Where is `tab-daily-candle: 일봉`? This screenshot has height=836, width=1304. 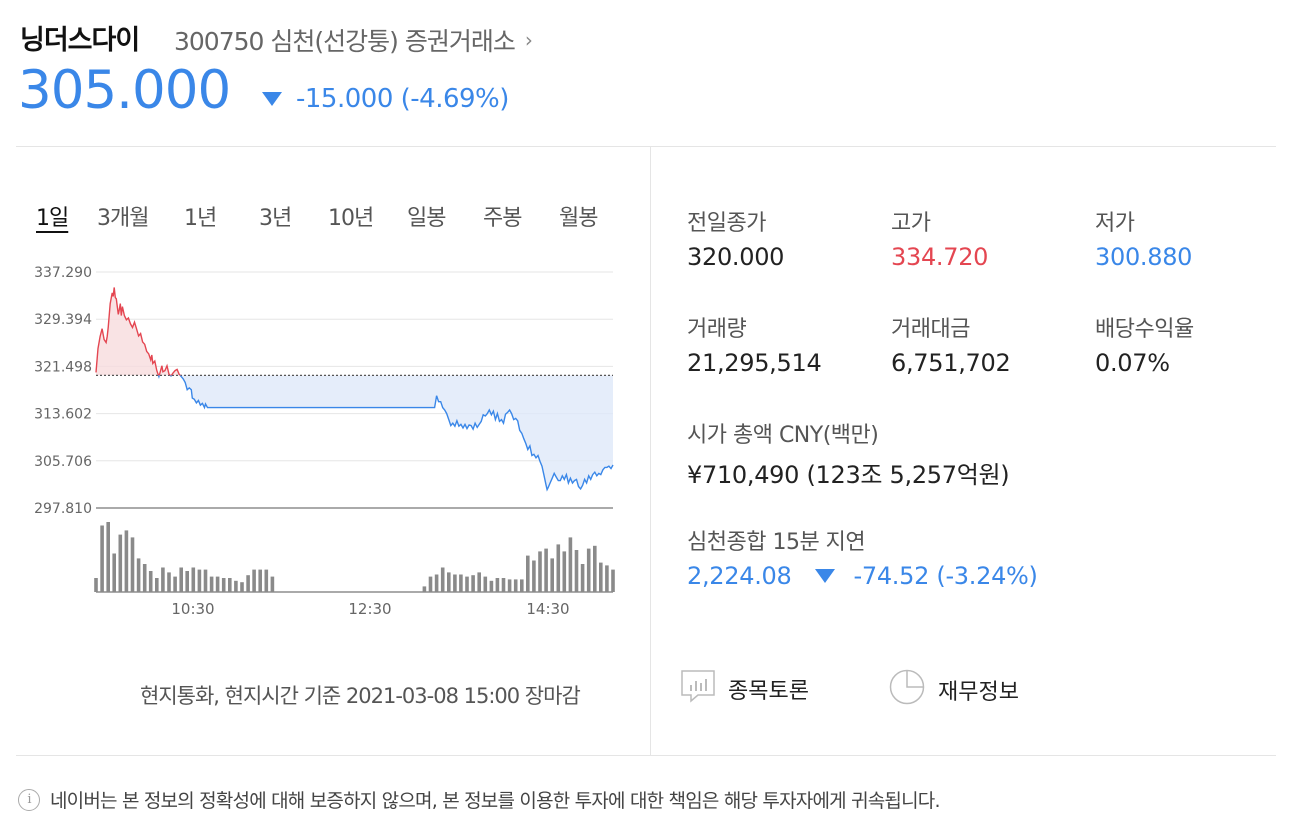 tab-daily-candle: 일봉 is located at coordinates (426, 218).